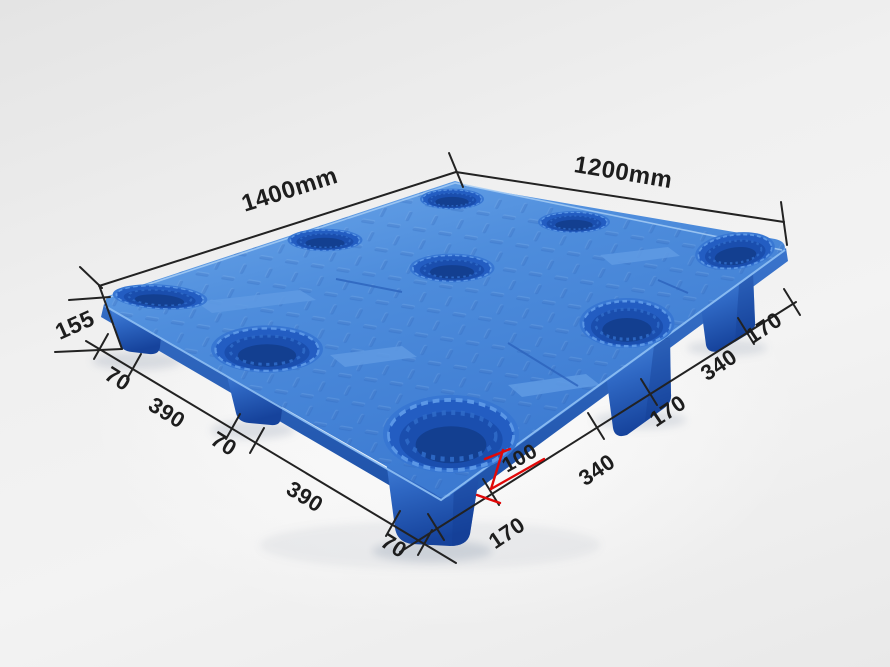 Image resolution: width=890 pixels, height=667 pixels. What do you see at coordinates (452, 199) in the screenshot?
I see `cup-recess-back` at bounding box center [452, 199].